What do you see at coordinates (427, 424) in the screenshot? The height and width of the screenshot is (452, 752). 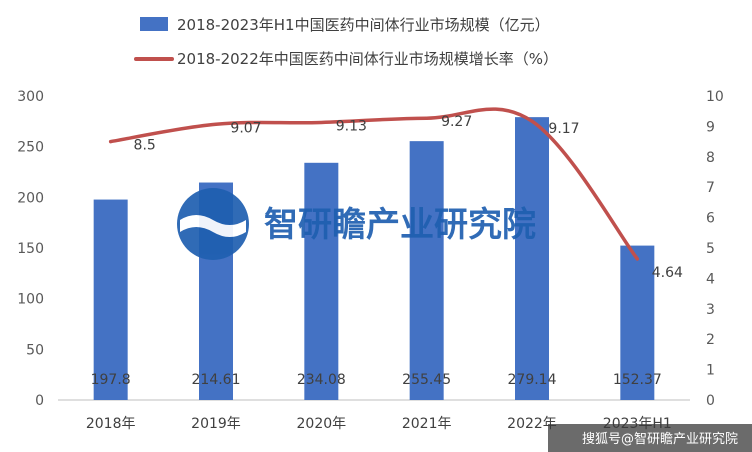 I see `x-axis-tick-label: 2021年` at bounding box center [427, 424].